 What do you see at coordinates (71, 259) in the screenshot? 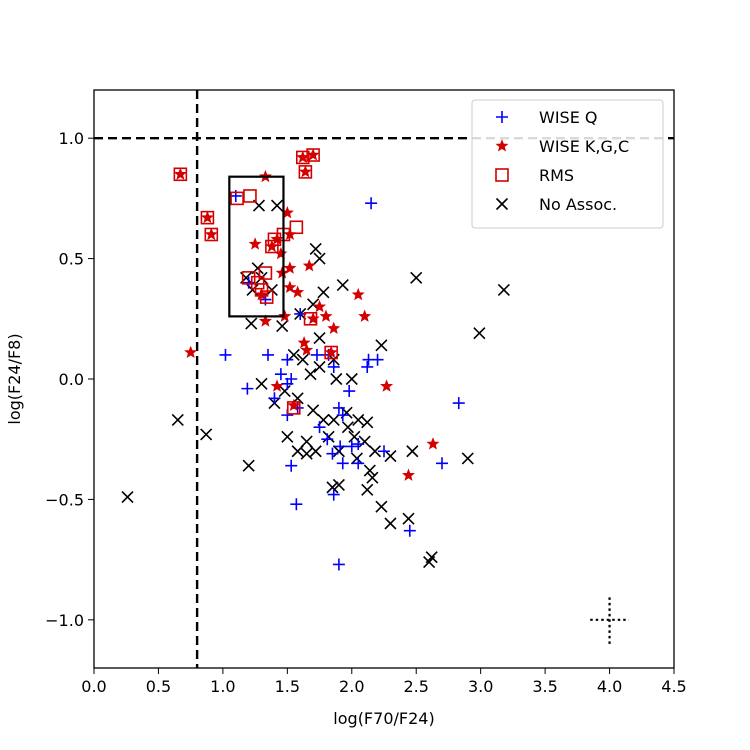
I see `y-tick-label: 0.5` at bounding box center [71, 259].